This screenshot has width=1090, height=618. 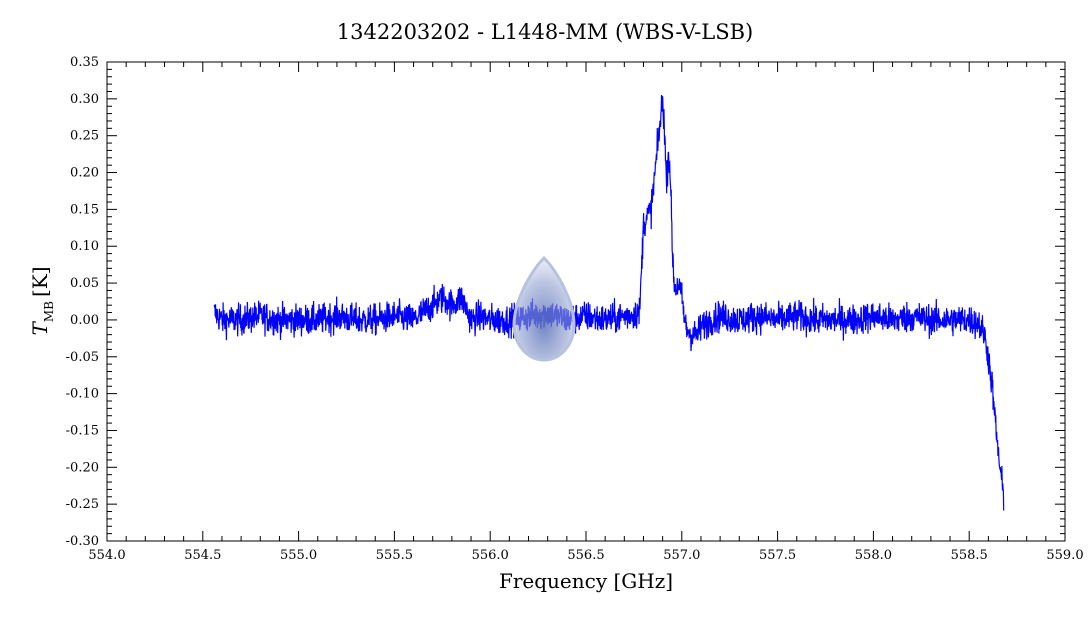 I want to click on svg-text:TMB[K]: TMB [K], so click(x=42, y=301).